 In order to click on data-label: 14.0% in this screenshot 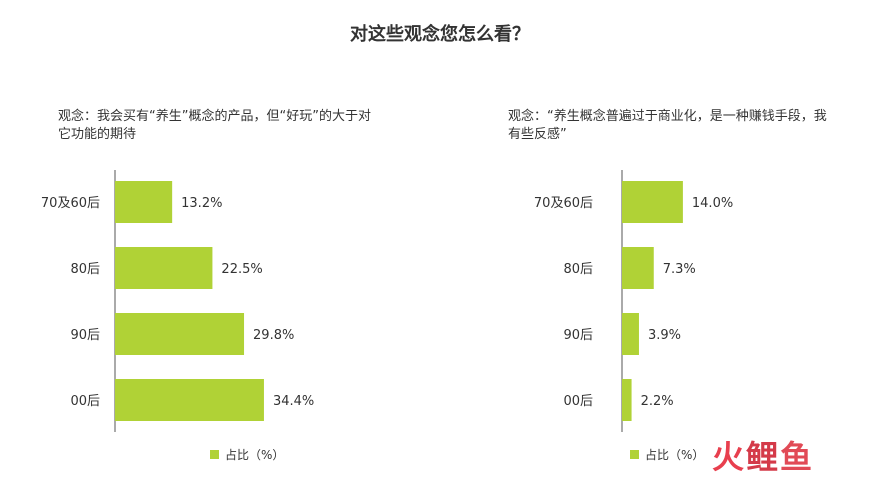, I will do `click(712, 203)`.